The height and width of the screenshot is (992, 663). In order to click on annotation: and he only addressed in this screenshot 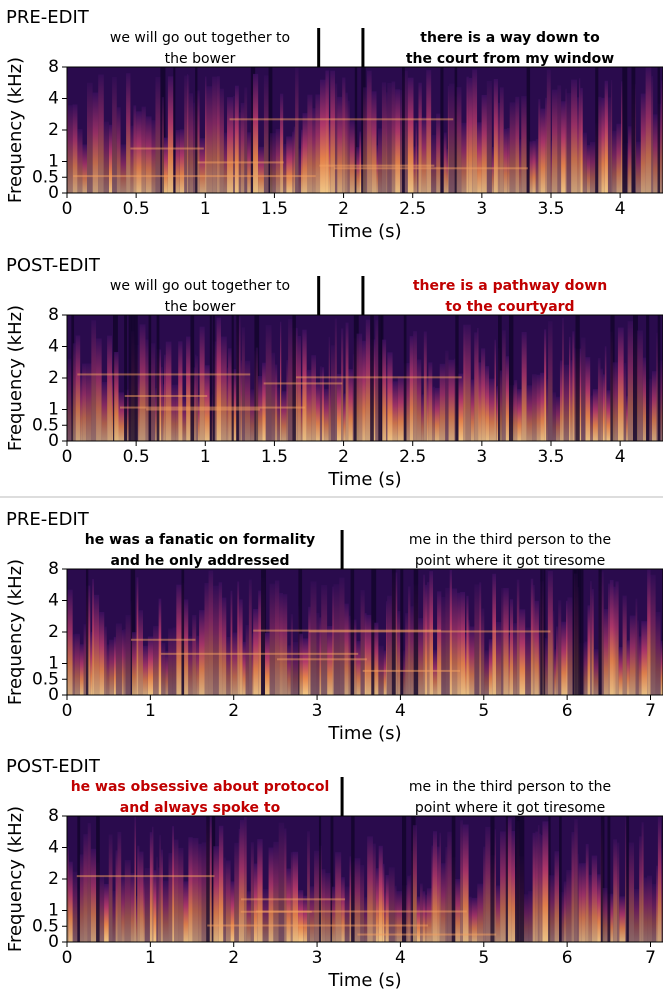, I will do `click(199, 561)`.